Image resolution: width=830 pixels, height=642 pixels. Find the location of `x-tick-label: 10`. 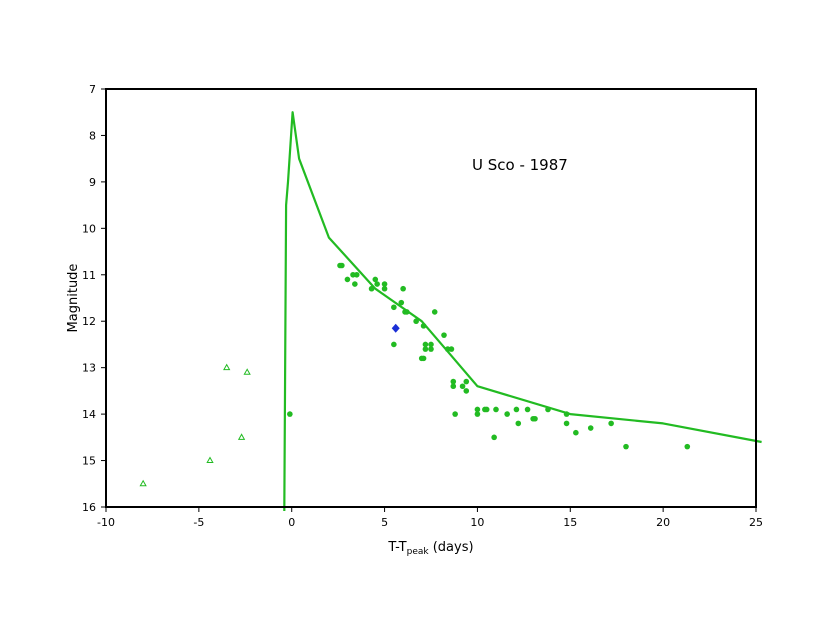

x-tick-label: 10 is located at coordinates (477, 522).